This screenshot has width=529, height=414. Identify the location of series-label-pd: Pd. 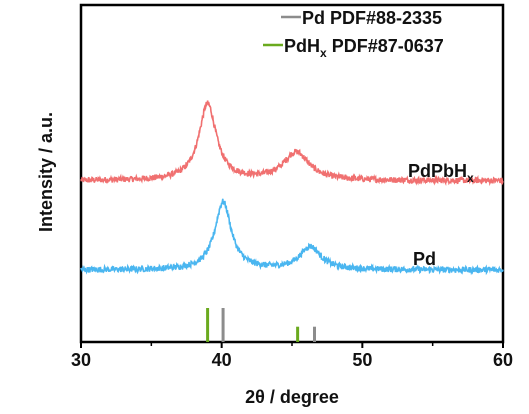
(424, 259).